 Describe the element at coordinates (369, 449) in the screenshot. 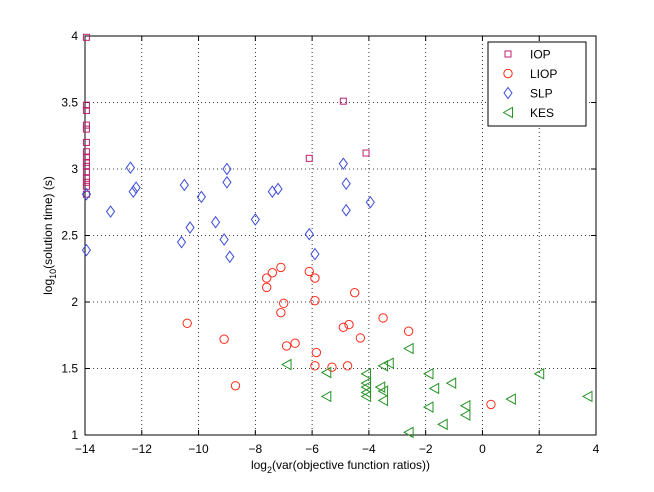

I see `x-tick-label: −4` at that location.